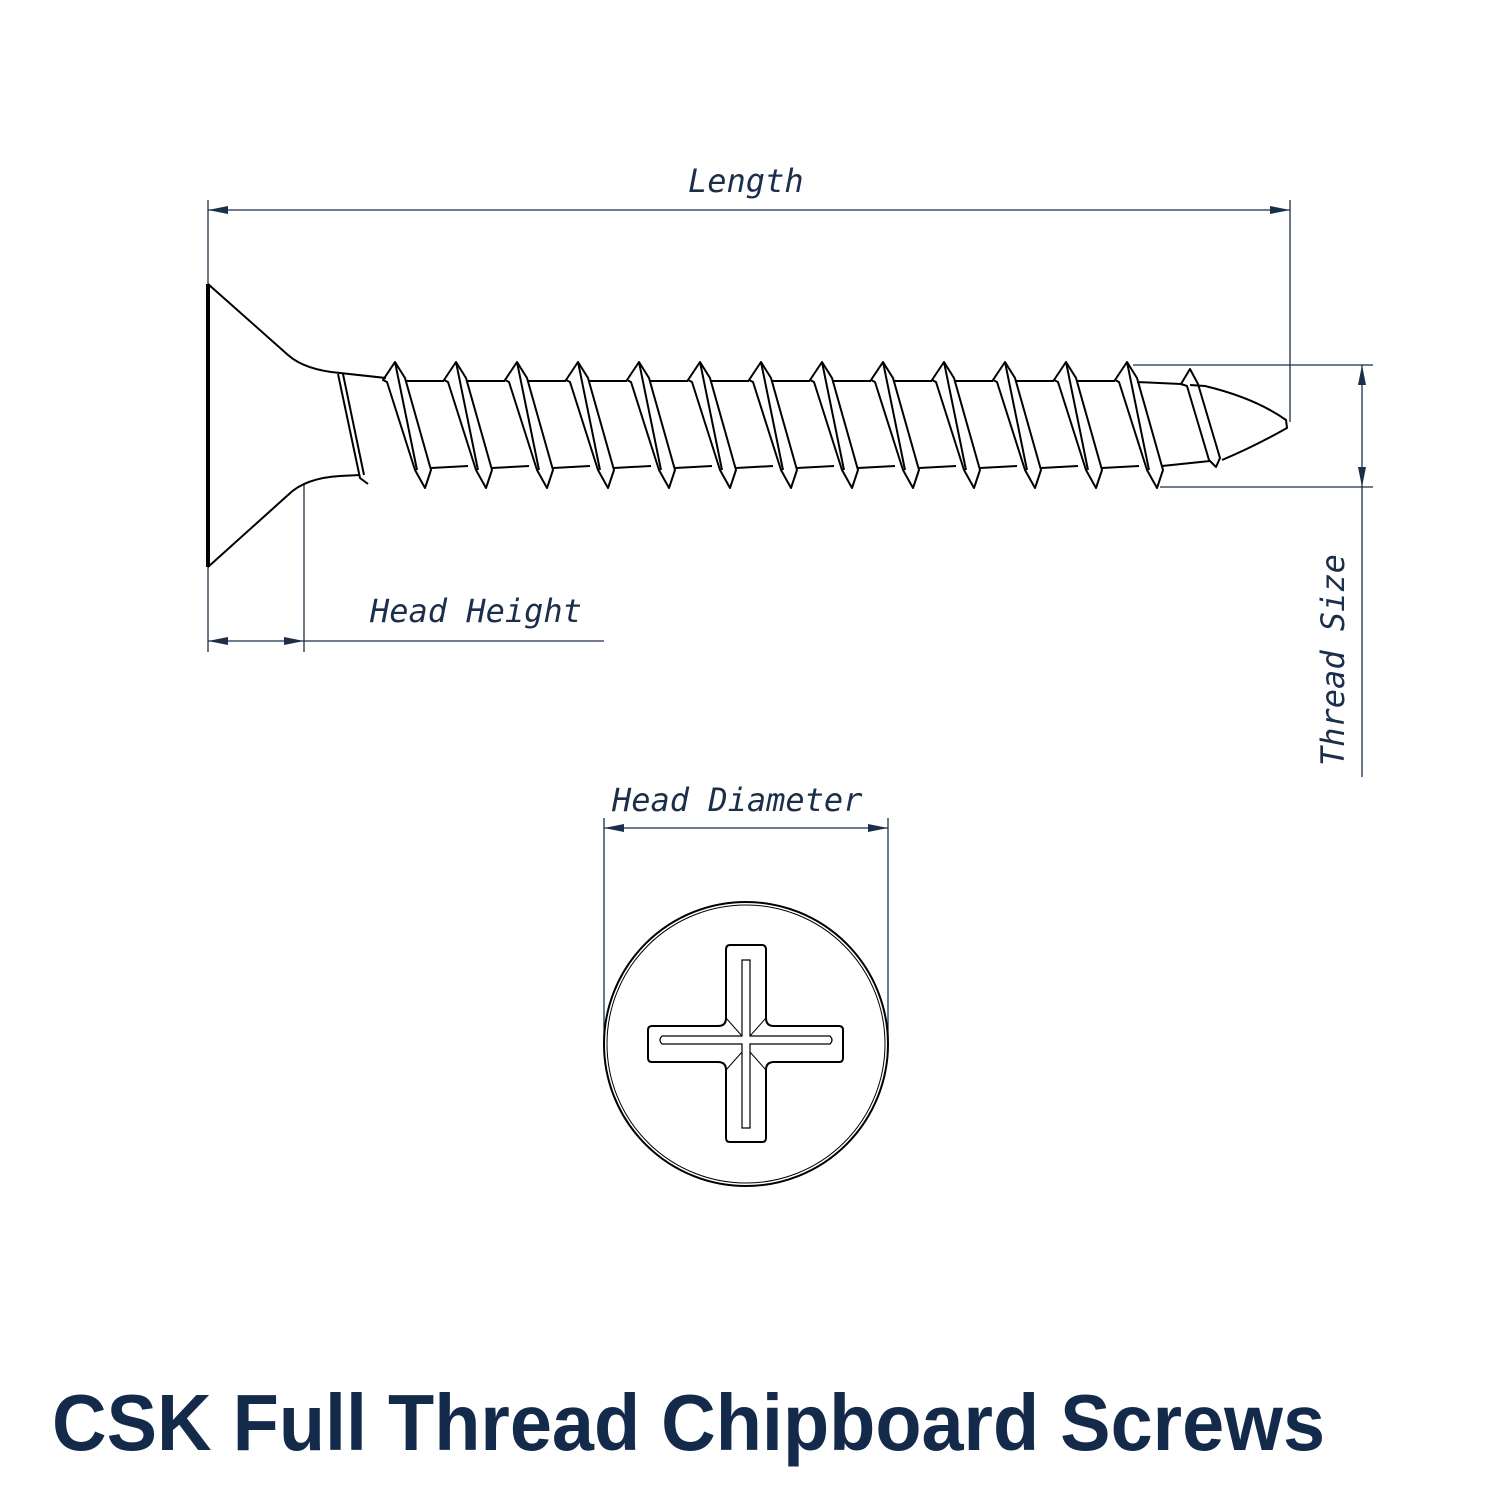  Describe the element at coordinates (475, 611) in the screenshot. I see `head-height-label: Head Height` at that location.